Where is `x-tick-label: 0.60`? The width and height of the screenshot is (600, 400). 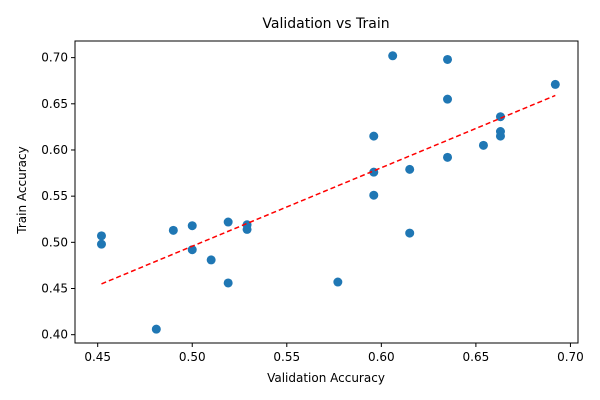
x-tick-label: 0.60 is located at coordinates (381, 357).